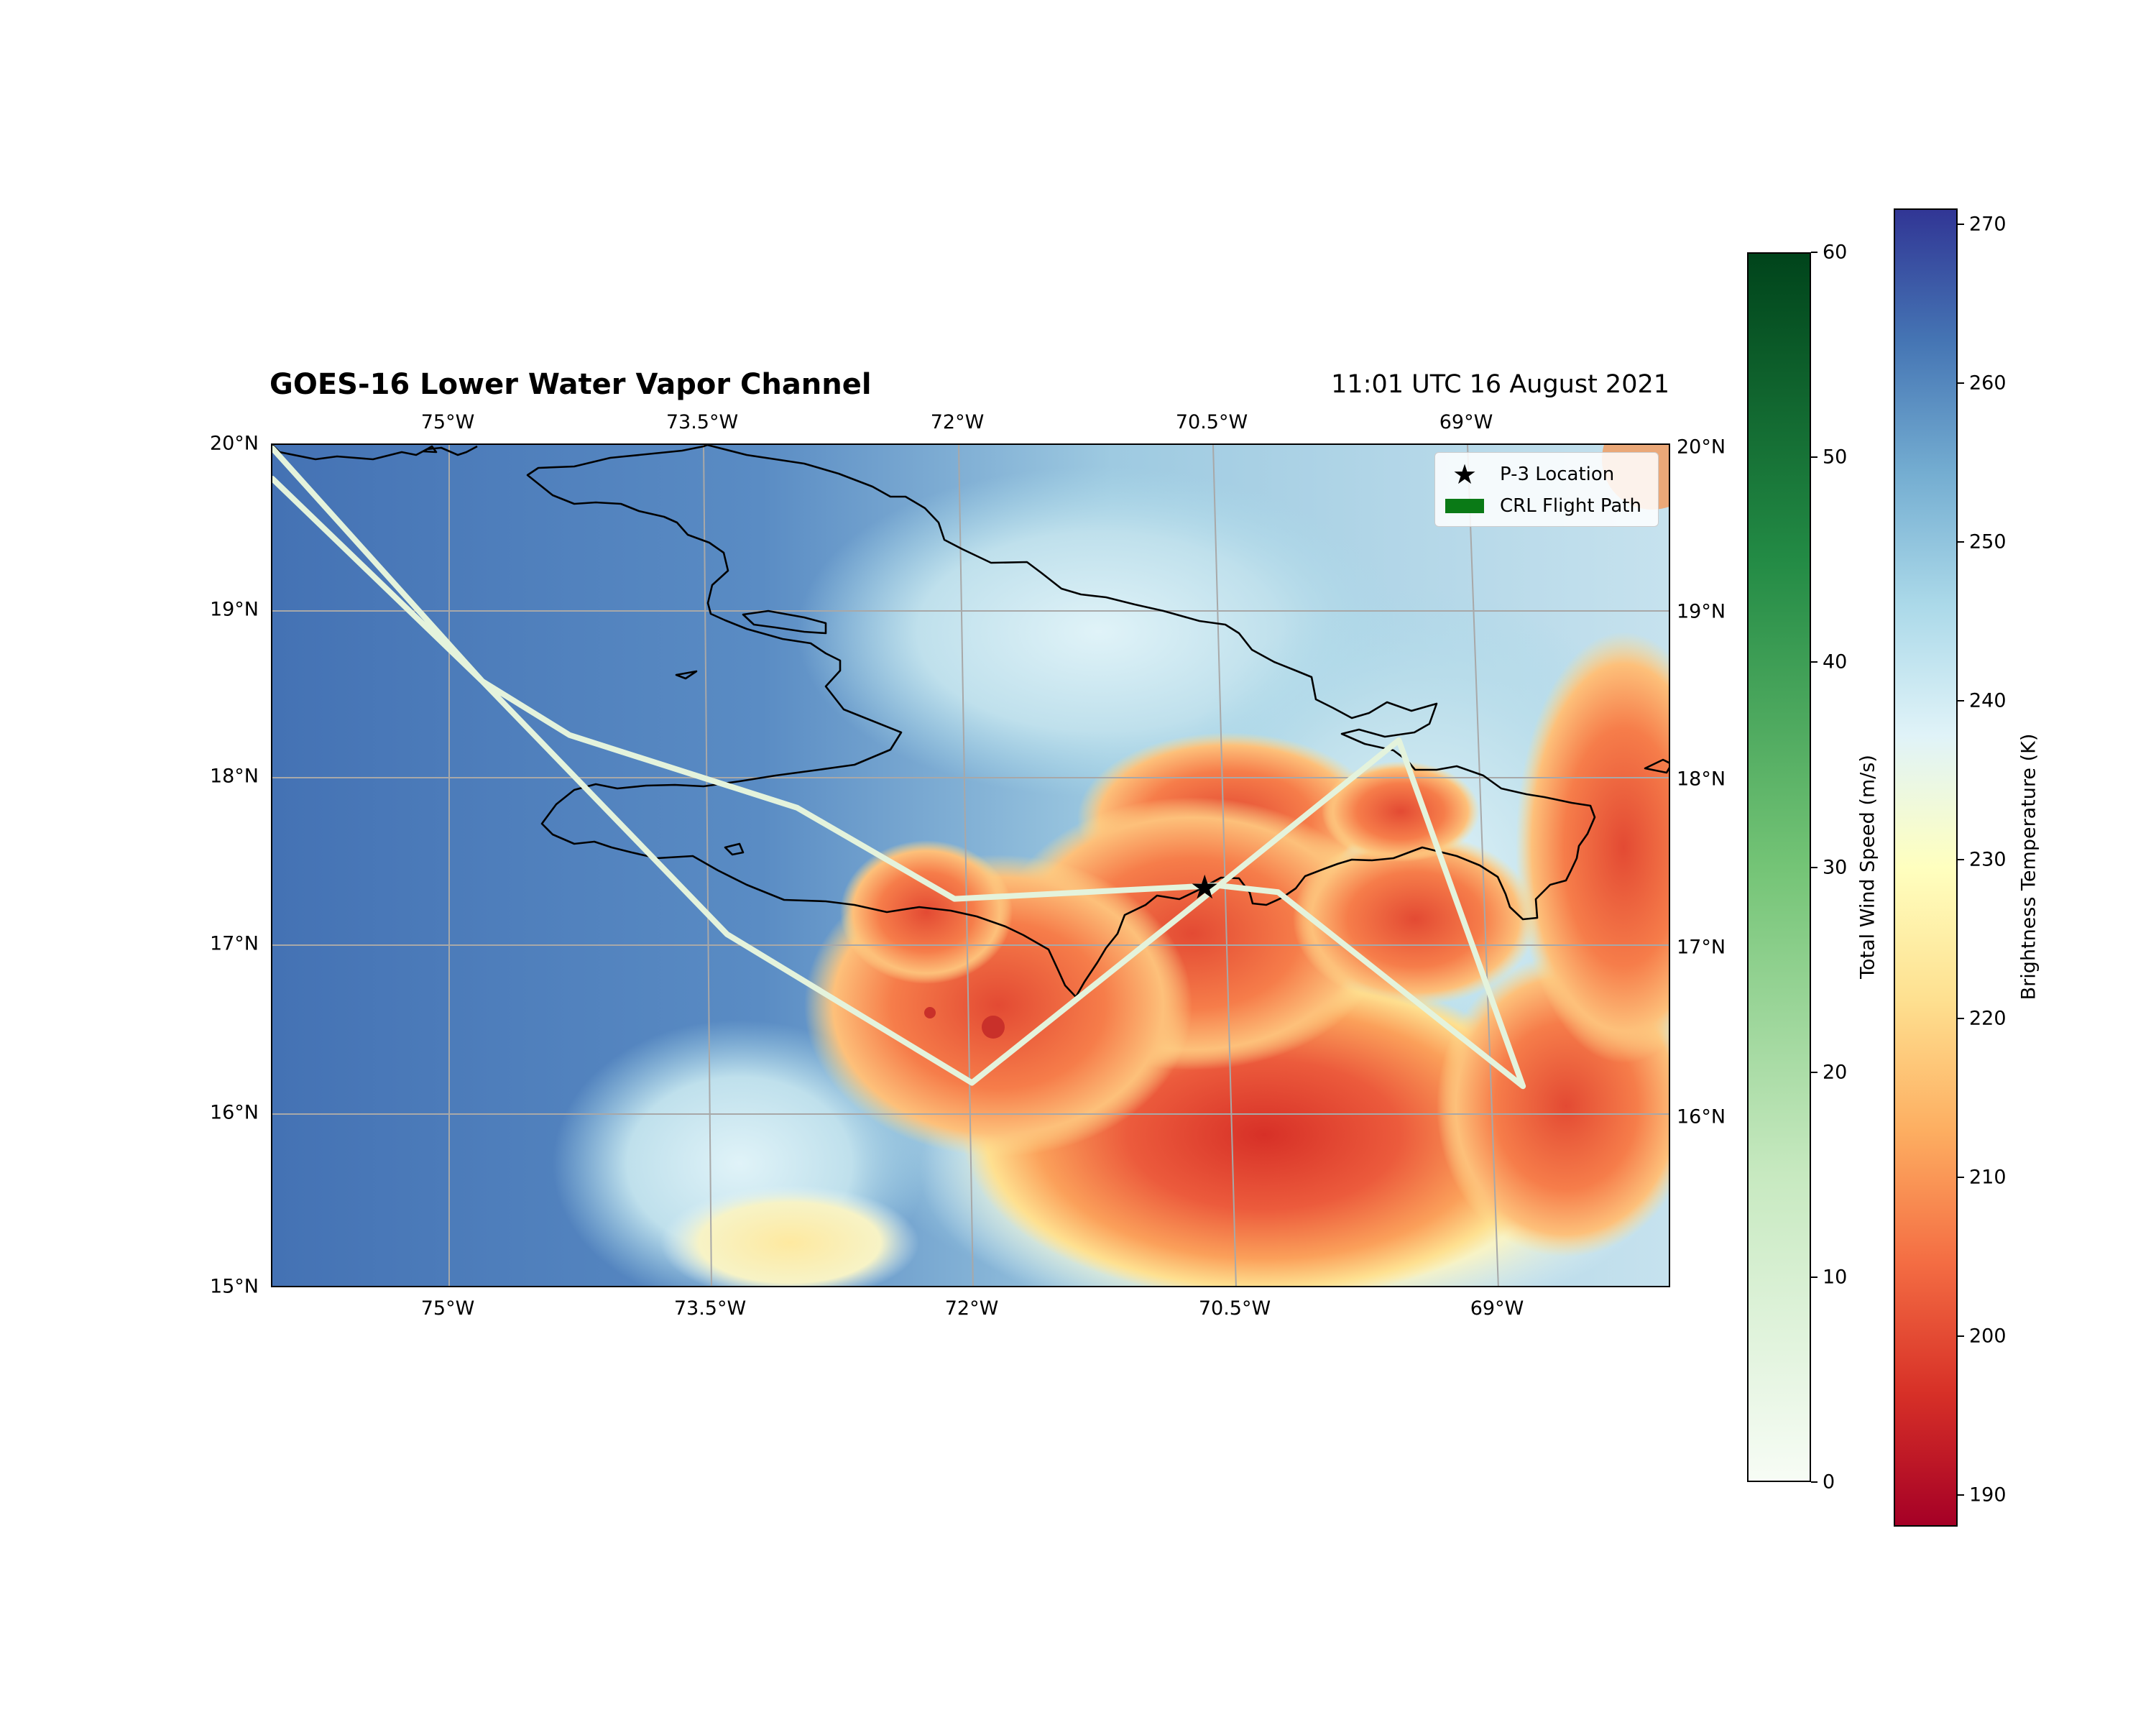 The height and width of the screenshot is (1725, 2156). What do you see at coordinates (1836, 252) in the screenshot?
I see `colorbar-tick-label: 60` at bounding box center [1836, 252].